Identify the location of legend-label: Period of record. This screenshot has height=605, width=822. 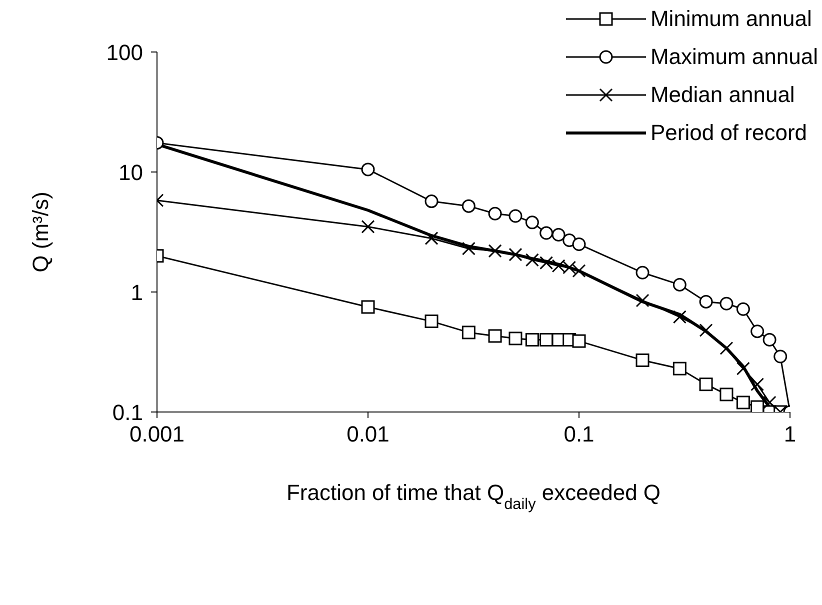
(729, 133).